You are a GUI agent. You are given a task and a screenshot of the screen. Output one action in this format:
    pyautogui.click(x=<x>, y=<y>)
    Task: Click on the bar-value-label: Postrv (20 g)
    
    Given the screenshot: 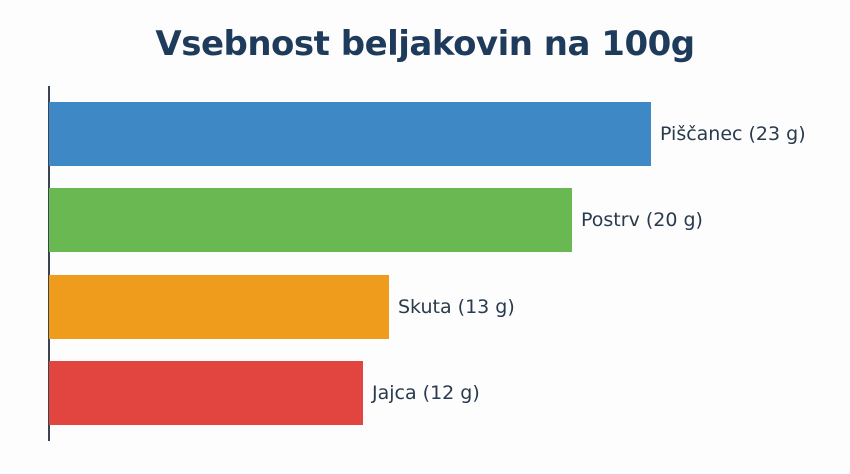 What is the action you would take?
    pyautogui.click(x=642, y=220)
    